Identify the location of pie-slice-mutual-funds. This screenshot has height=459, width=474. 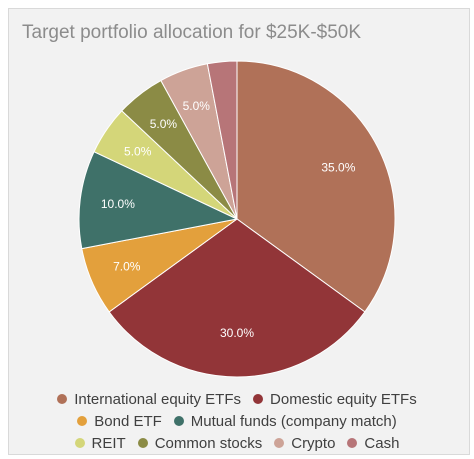
(158, 200).